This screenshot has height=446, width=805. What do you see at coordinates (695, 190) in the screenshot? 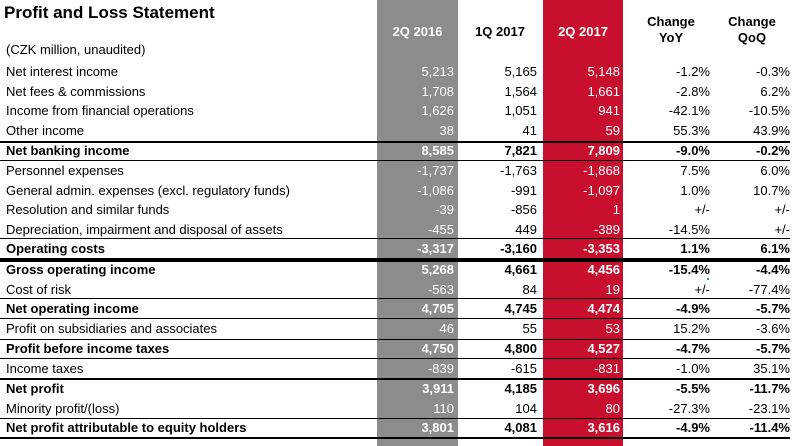
I see `cell-change-yoy: 1.0%` at bounding box center [695, 190].